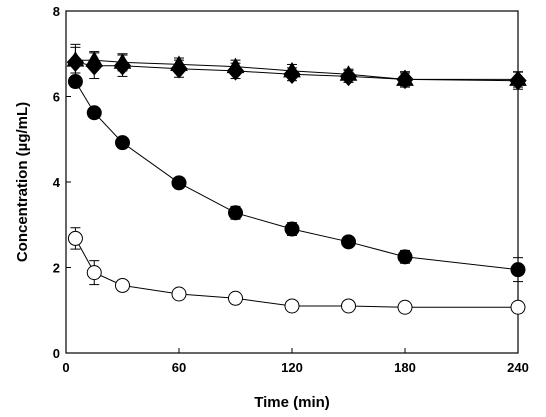  I want to click on x-tick-label: 180, so click(405, 367).